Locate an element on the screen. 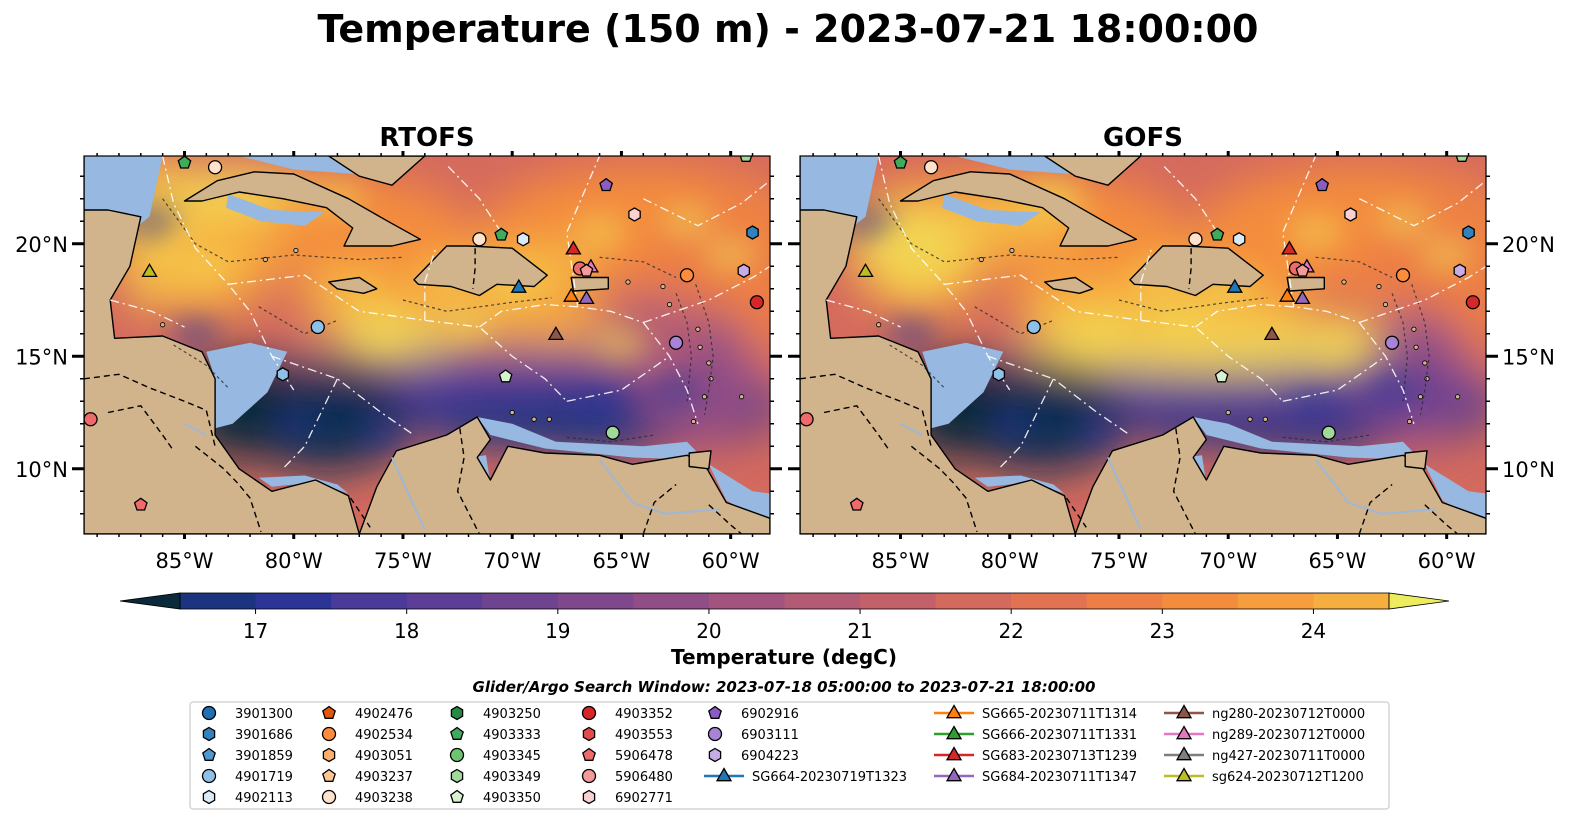  legend-entry: 3901300 is located at coordinates (247, 713).